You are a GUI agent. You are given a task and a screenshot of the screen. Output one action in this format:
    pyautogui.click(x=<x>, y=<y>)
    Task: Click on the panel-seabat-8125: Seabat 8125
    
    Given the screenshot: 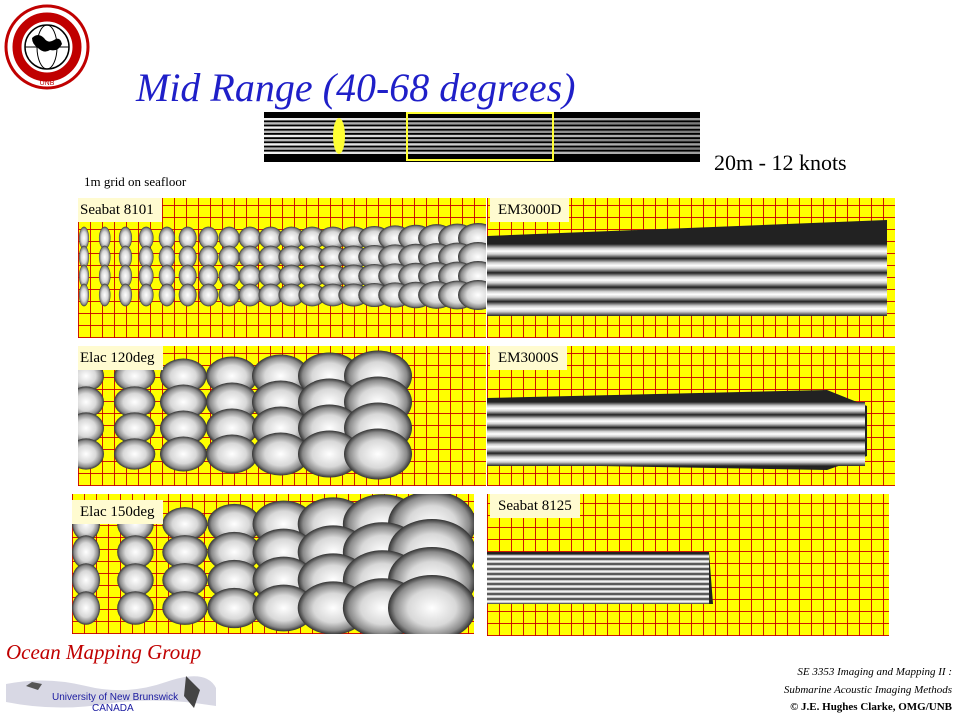 What is the action you would take?
    pyautogui.click(x=688, y=565)
    